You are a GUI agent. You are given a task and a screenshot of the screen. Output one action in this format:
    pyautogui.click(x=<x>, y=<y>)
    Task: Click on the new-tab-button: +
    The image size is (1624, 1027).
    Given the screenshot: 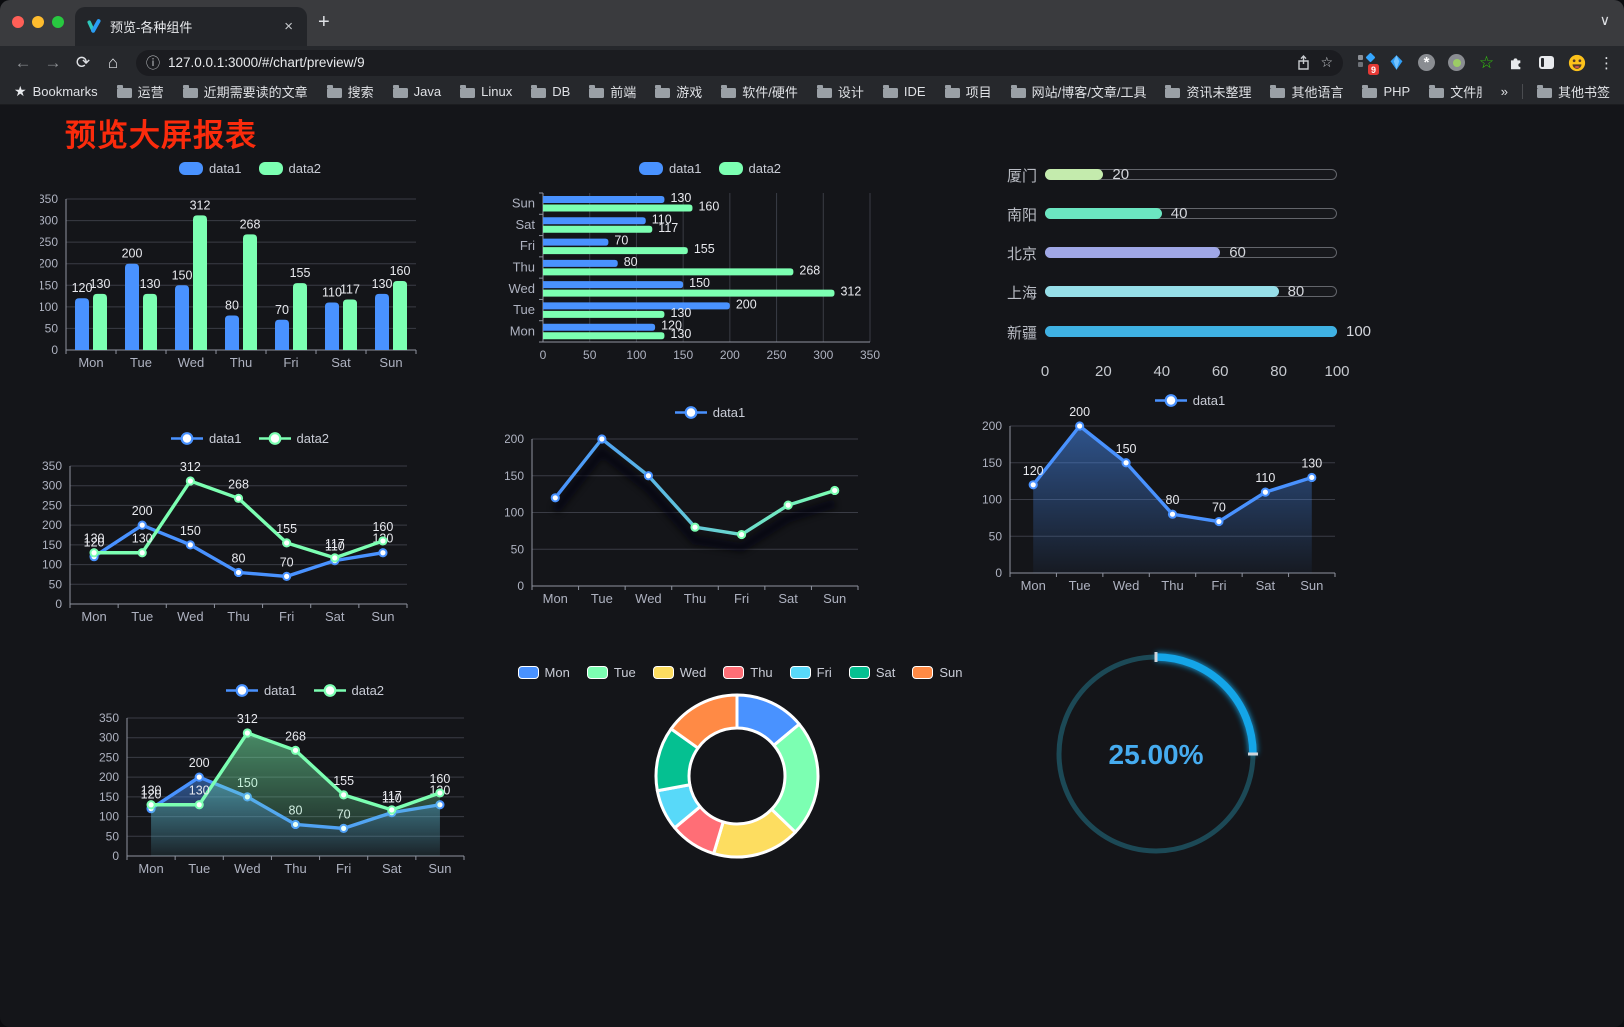 What is the action you would take?
    pyautogui.click(x=324, y=22)
    